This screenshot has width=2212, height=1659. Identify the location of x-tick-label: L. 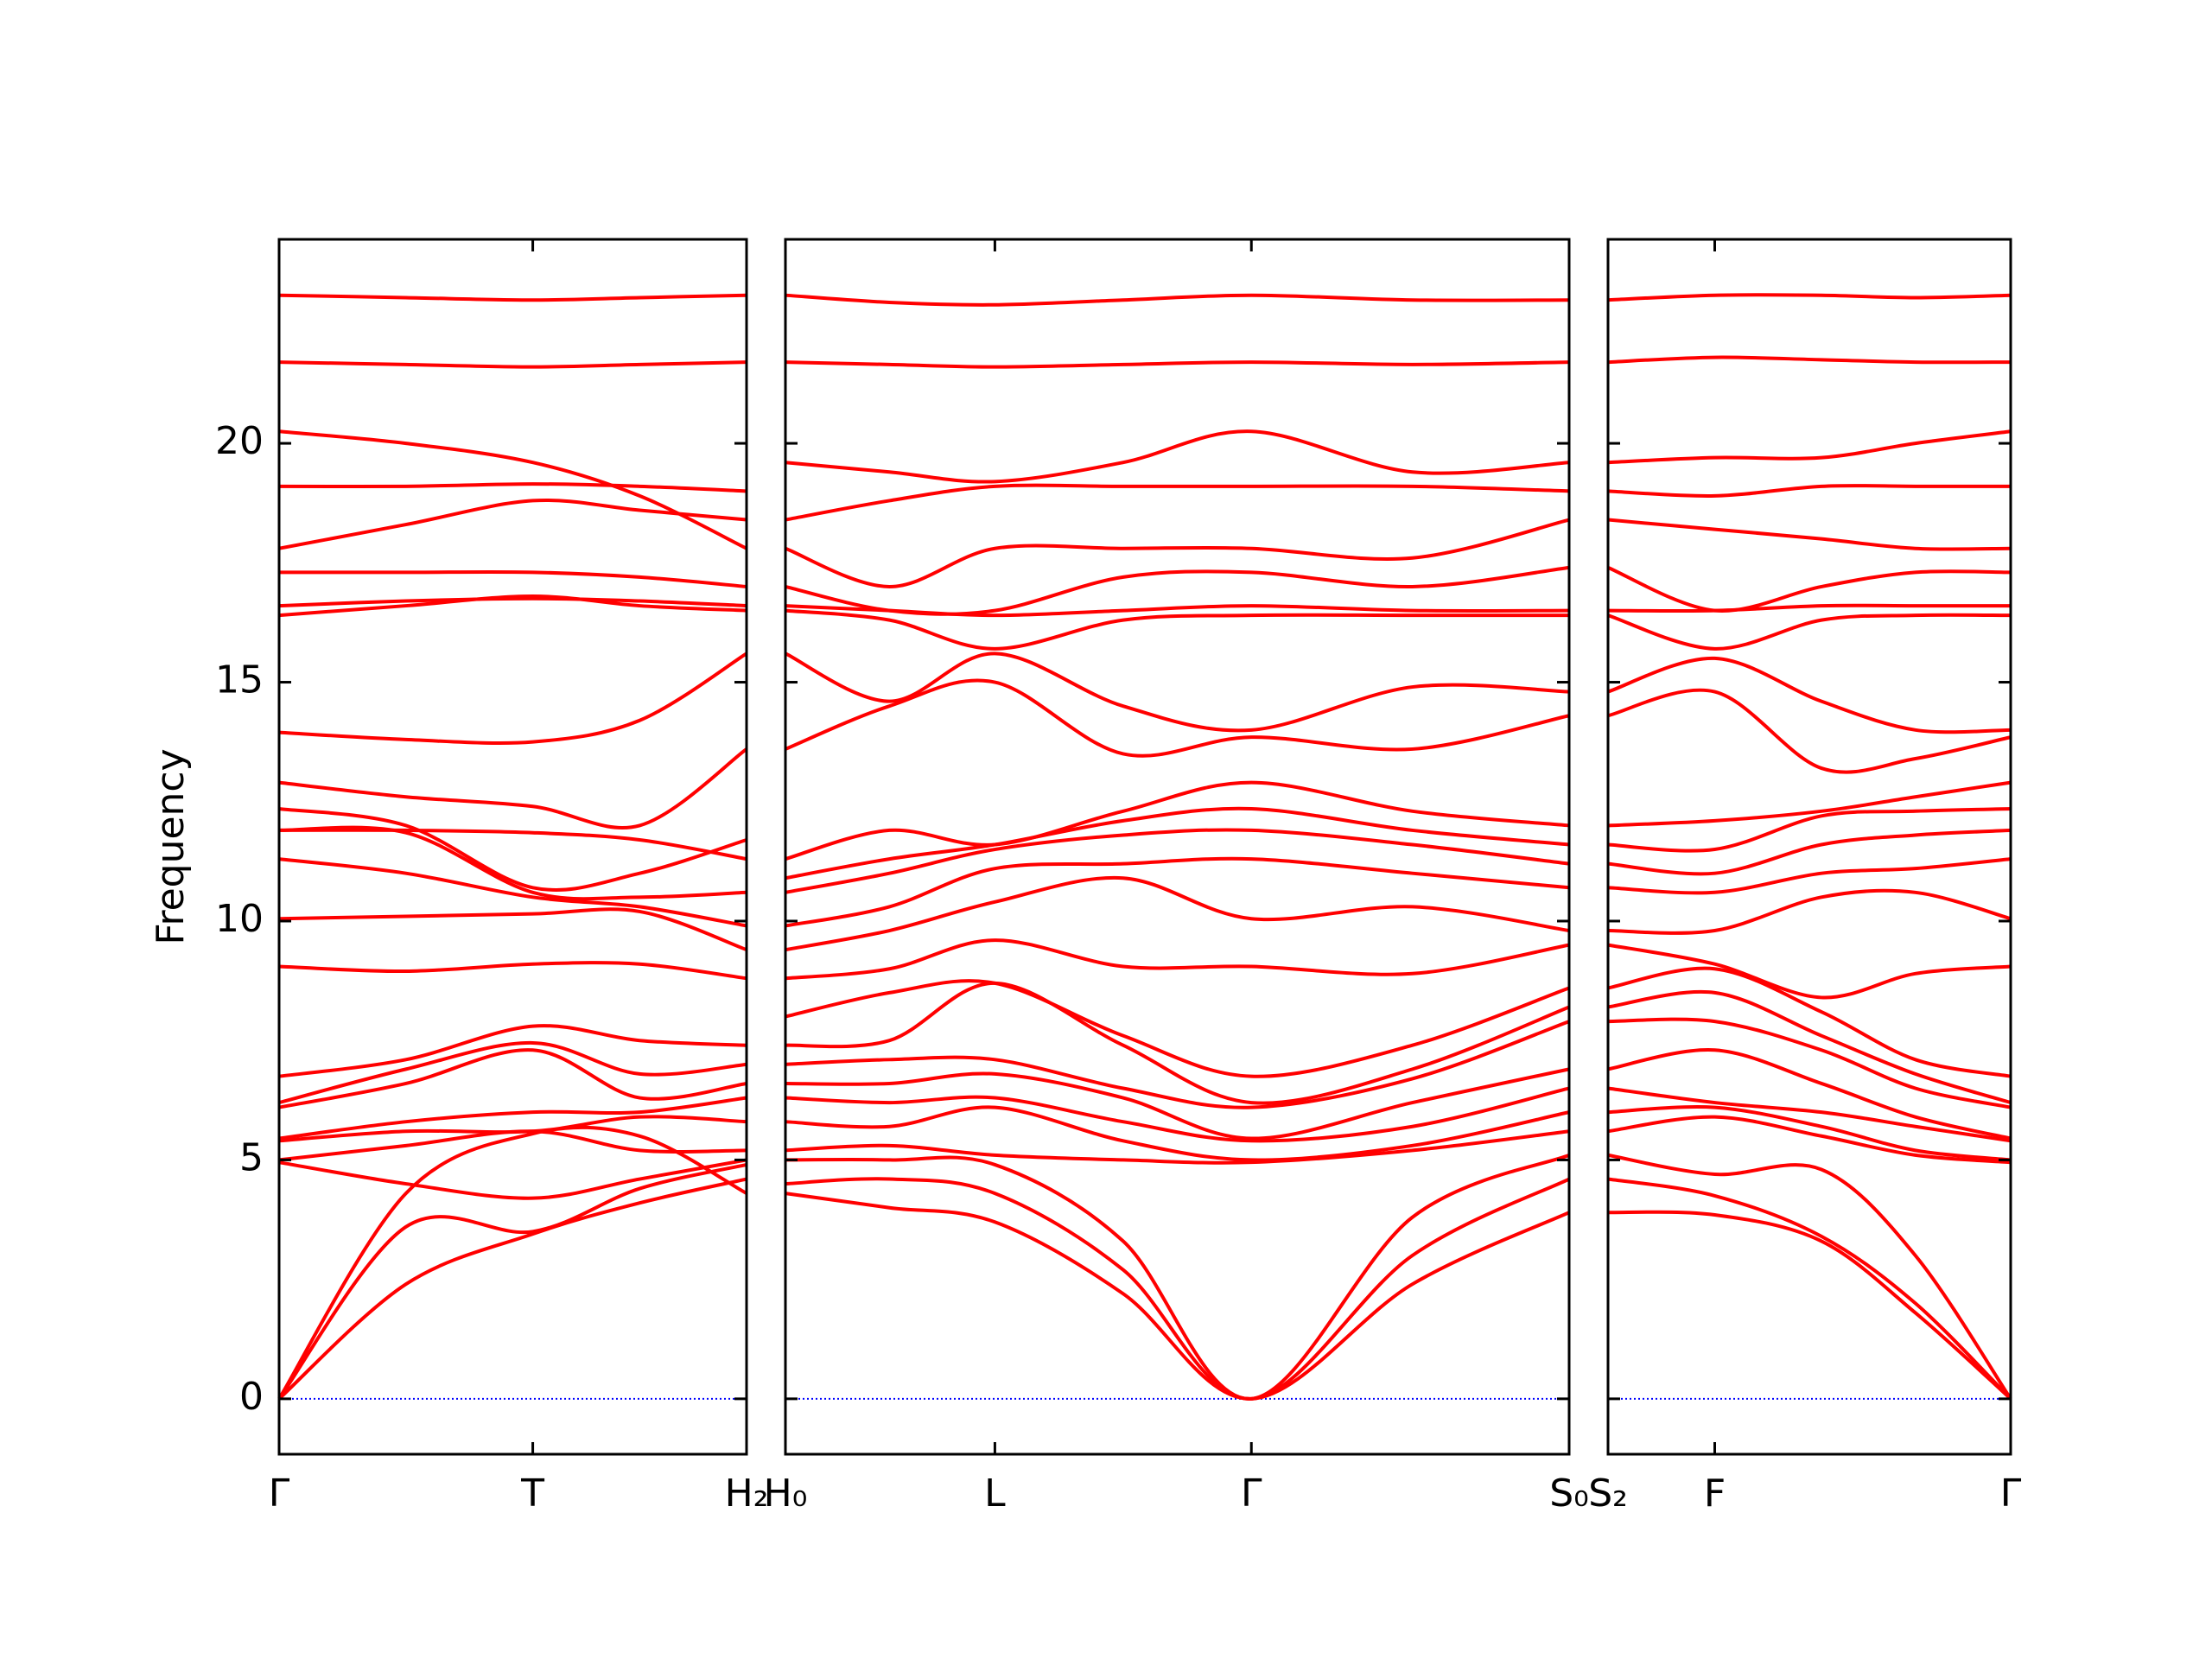
(995, 1493).